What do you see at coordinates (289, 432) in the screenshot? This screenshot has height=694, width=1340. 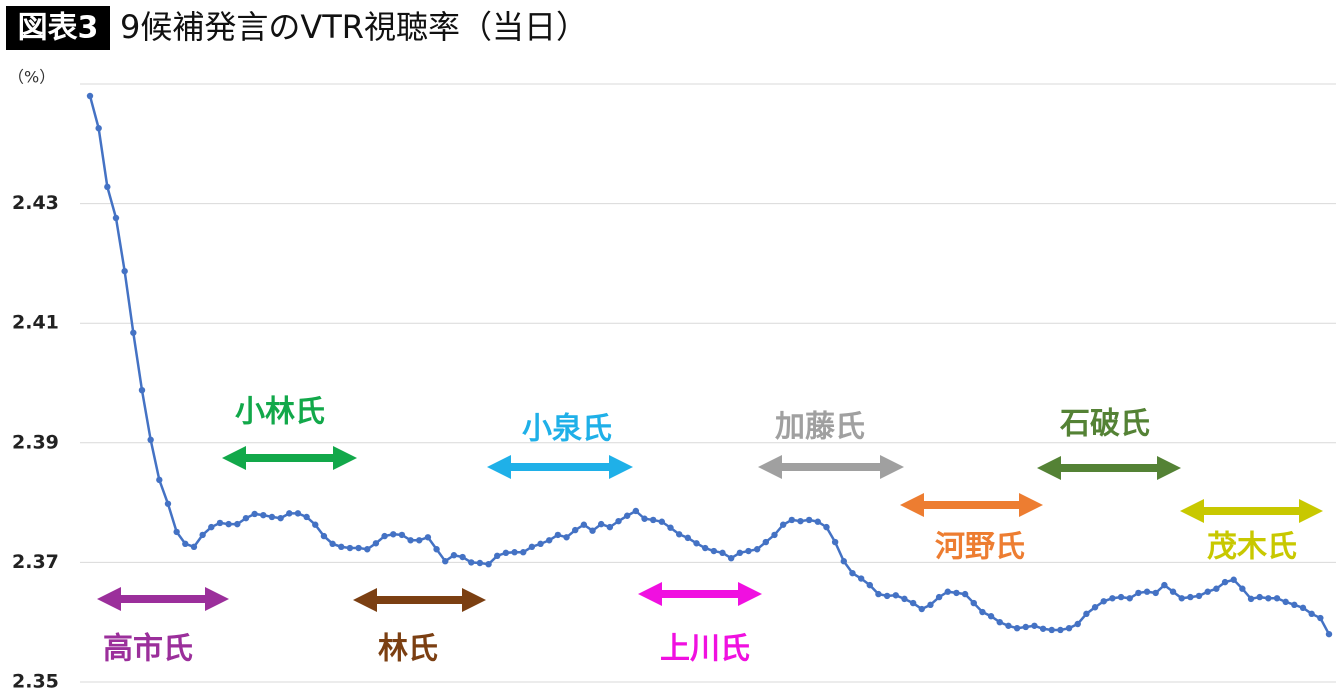 I see `annotation: 小林氏` at bounding box center [289, 432].